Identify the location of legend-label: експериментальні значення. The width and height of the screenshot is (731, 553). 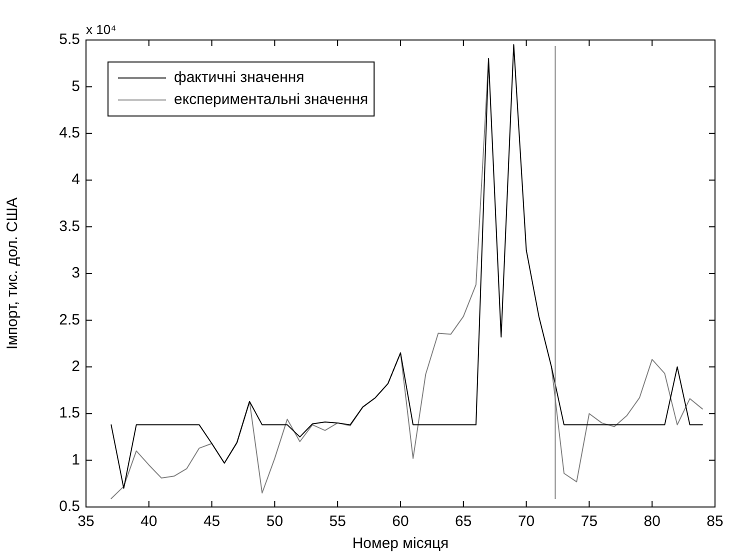
(271, 99).